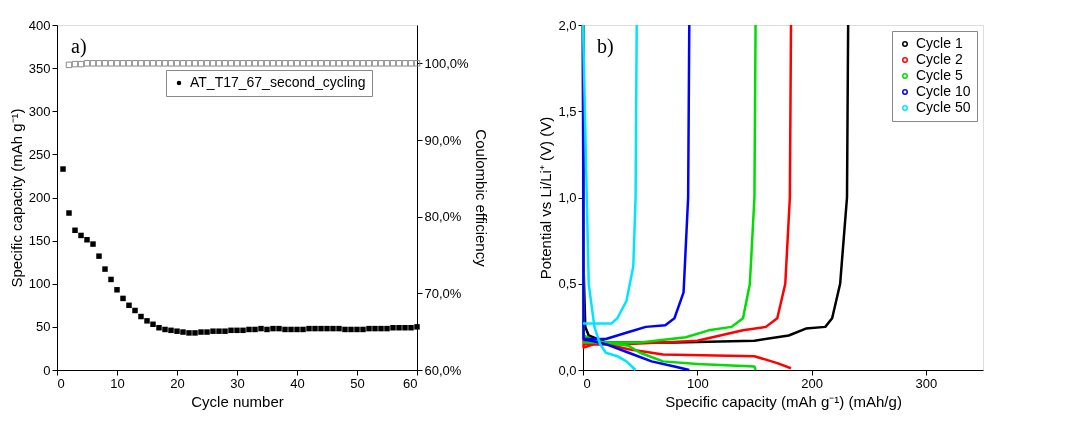 This screenshot has height=444, width=1091. Describe the element at coordinates (783, 401) in the screenshot. I see `x-axis-title: Specific capacity (mAh g⁻¹) (mAh/g)` at that location.